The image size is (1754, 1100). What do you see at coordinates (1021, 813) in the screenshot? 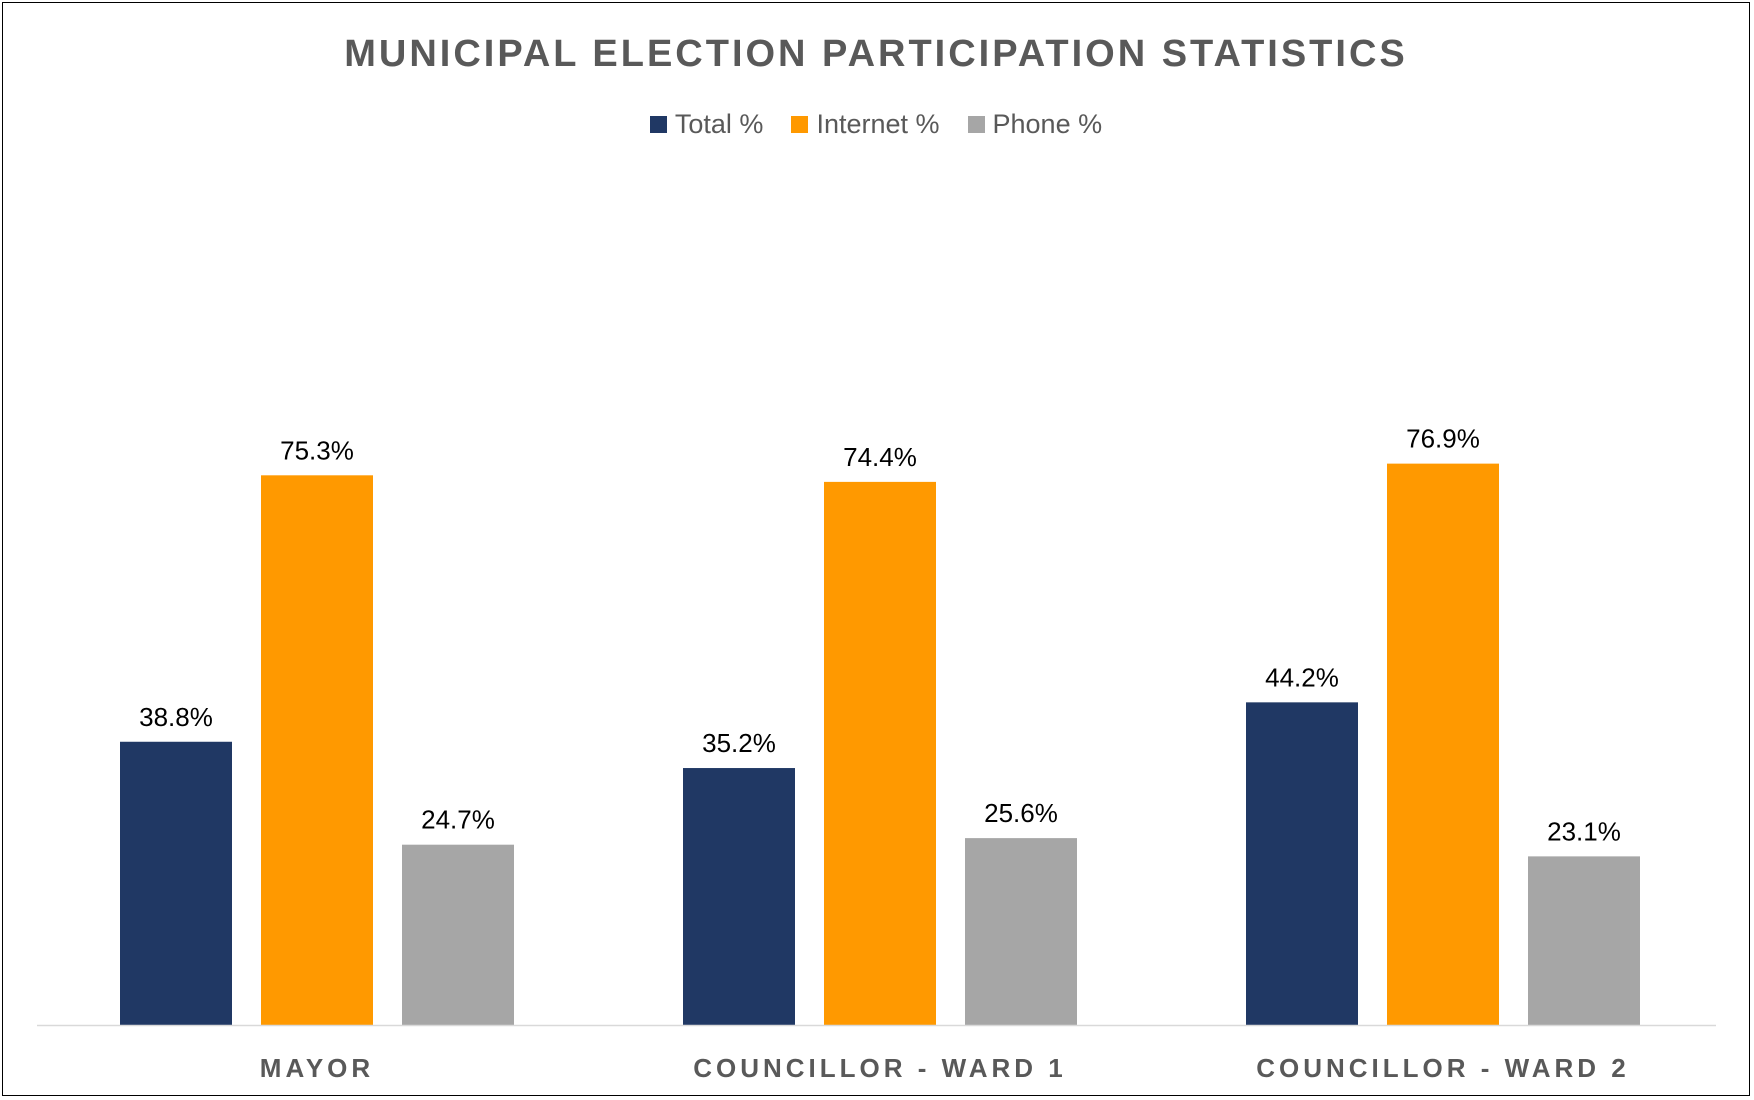
I see `data-label-phone-councillor-ward-1: 25.6%` at bounding box center [1021, 813].